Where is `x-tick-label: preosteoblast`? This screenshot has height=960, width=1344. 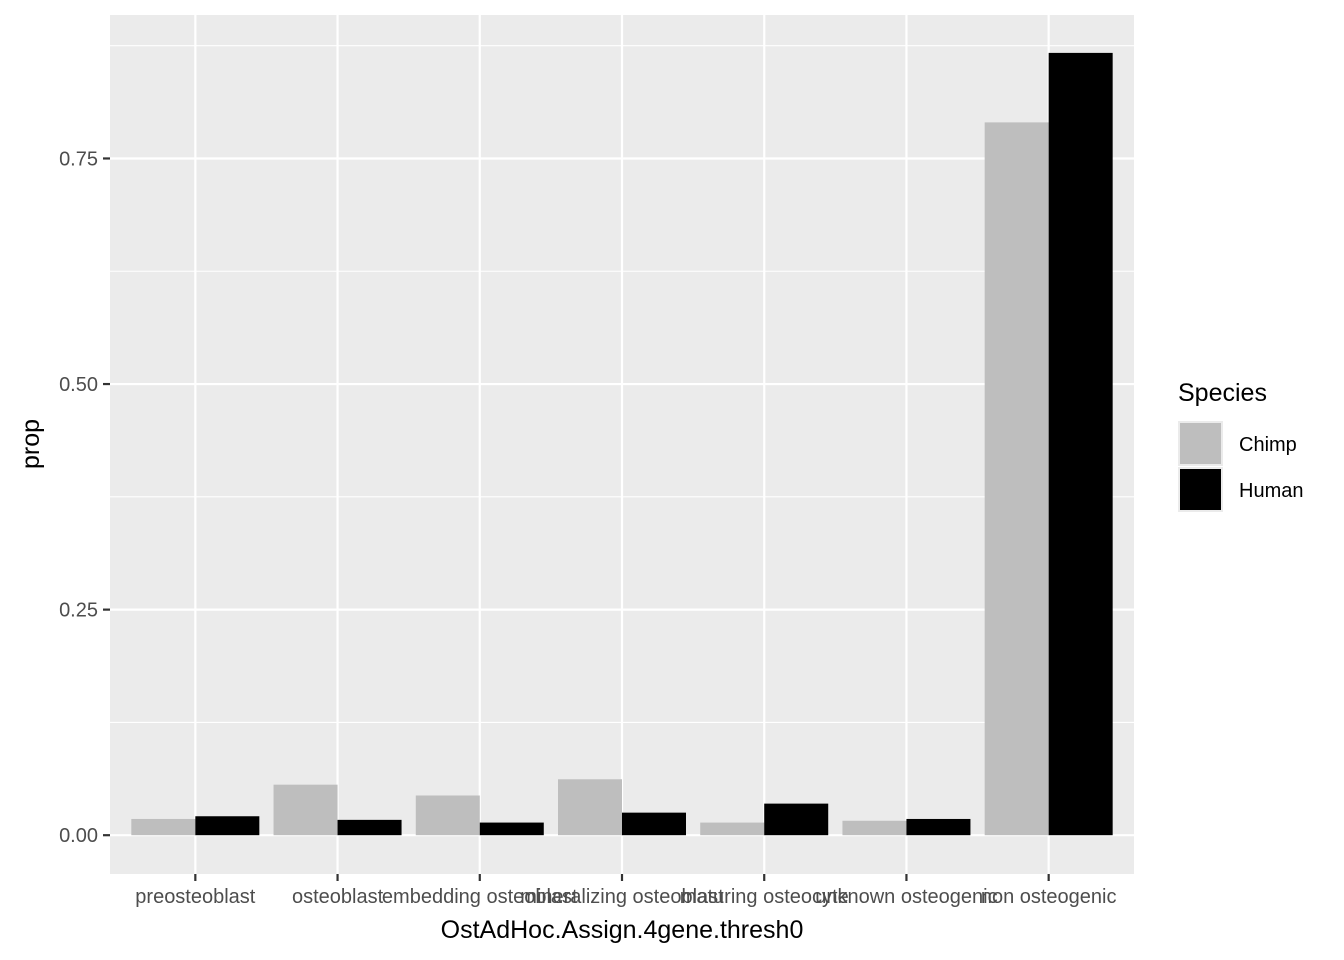
x-tick-label: preosteoblast is located at coordinates (195, 897).